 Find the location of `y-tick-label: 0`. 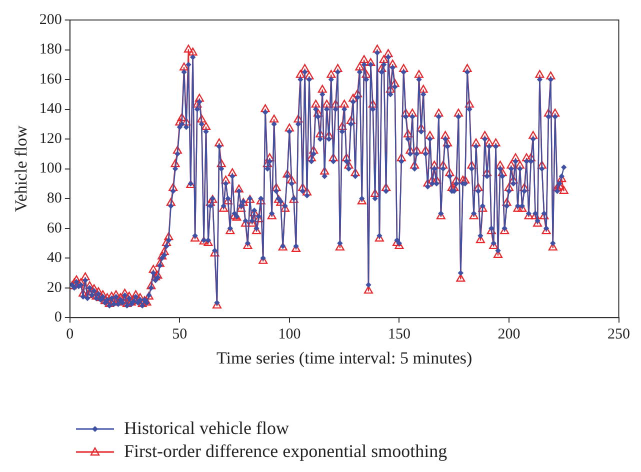

y-tick-label: 0 is located at coordinates (58, 318).